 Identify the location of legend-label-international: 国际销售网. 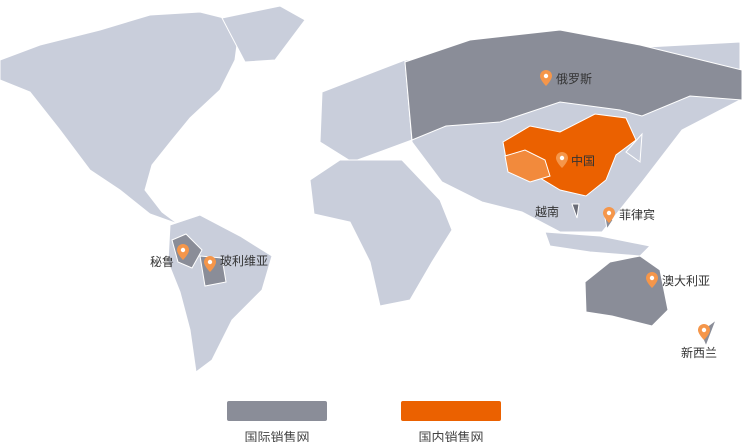
(277, 436).